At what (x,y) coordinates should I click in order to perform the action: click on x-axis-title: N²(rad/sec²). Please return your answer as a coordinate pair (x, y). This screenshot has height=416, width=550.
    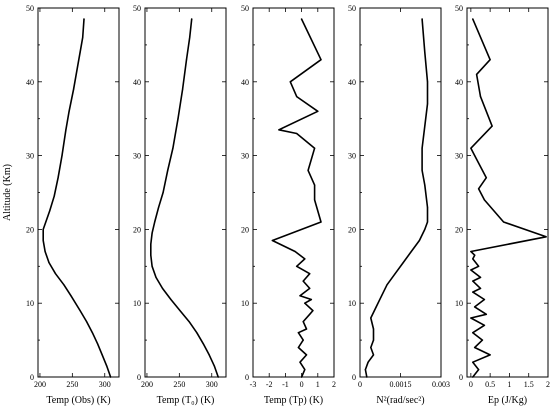
    Looking at the image, I should click on (400, 400).